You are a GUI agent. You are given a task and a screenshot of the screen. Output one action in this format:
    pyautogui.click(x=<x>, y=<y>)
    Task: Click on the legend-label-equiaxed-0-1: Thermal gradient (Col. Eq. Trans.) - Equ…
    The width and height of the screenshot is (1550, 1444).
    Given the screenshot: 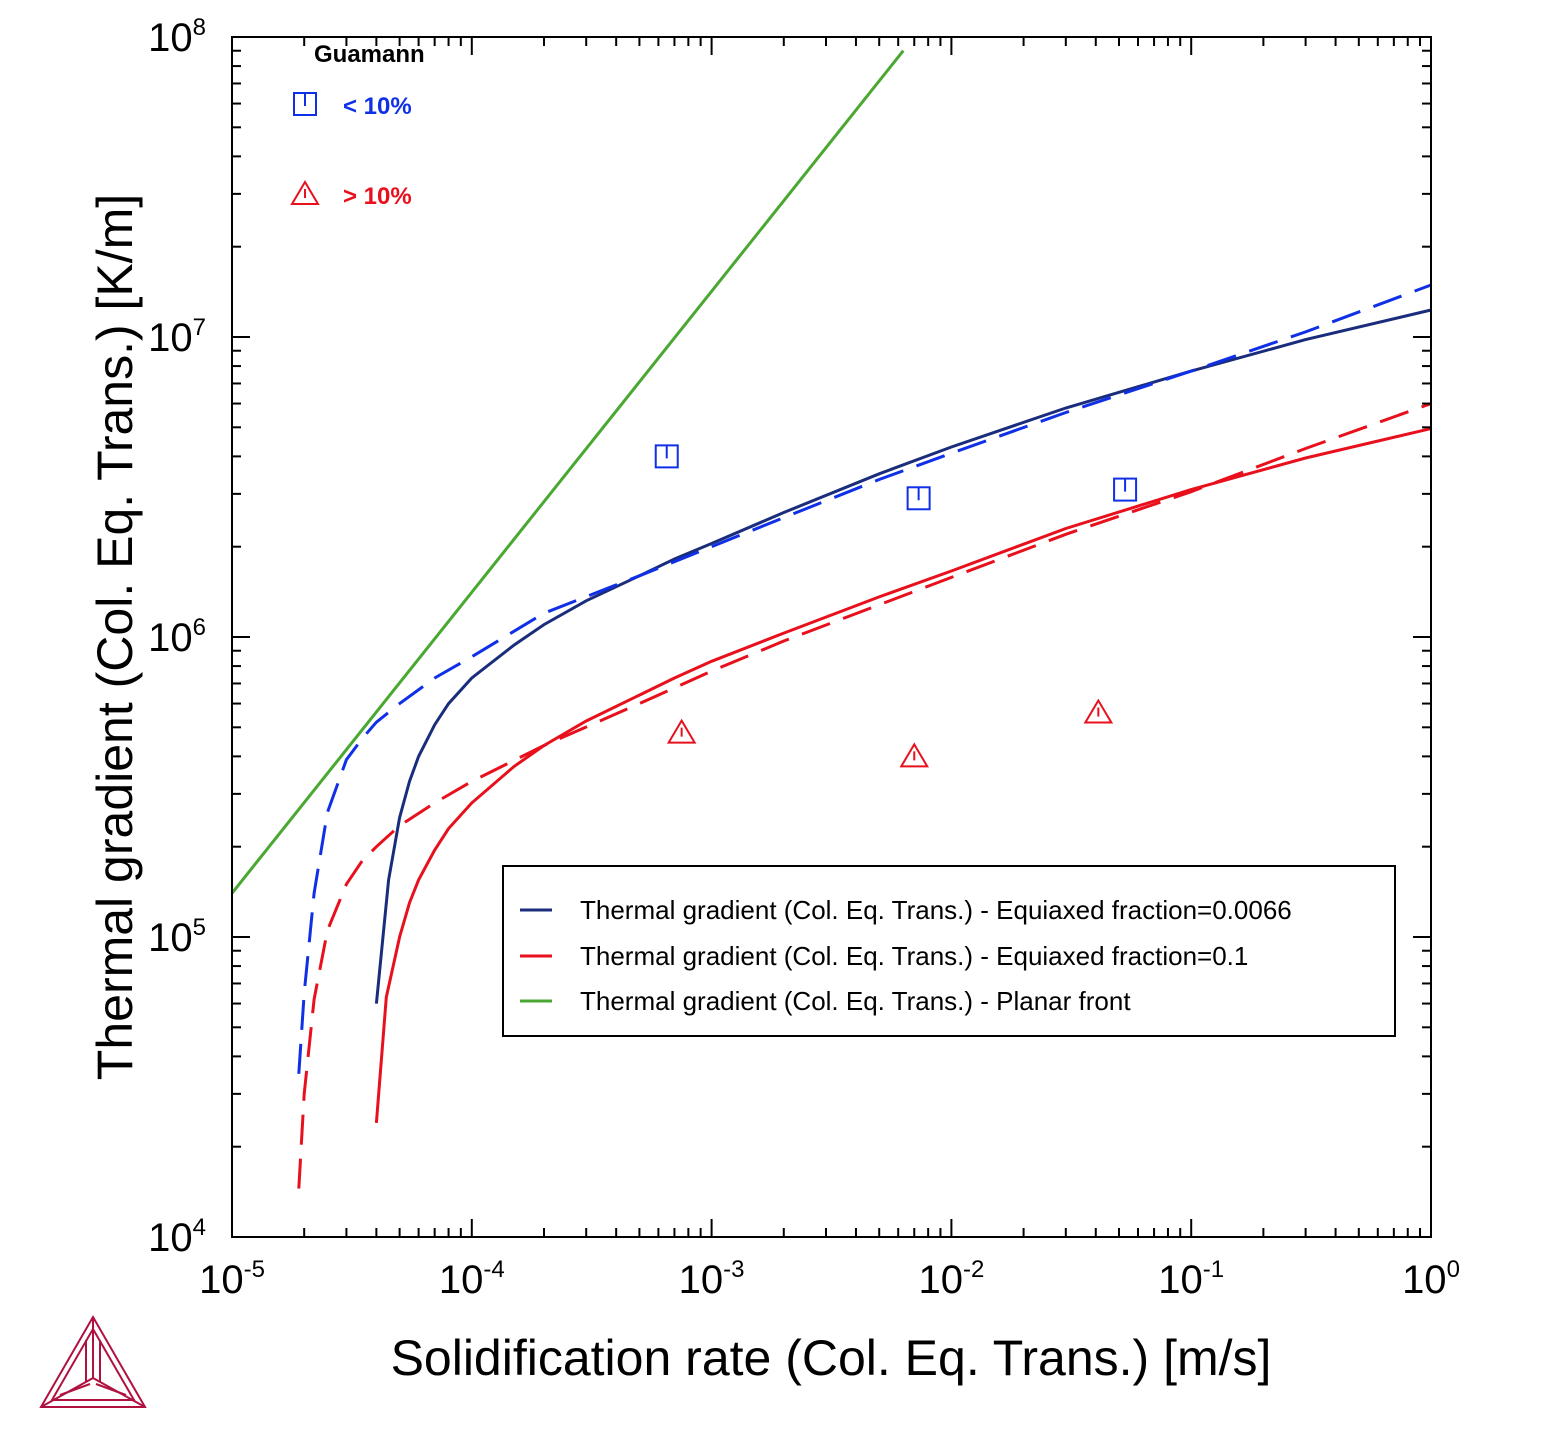 What is the action you would take?
    pyautogui.click(x=914, y=956)
    